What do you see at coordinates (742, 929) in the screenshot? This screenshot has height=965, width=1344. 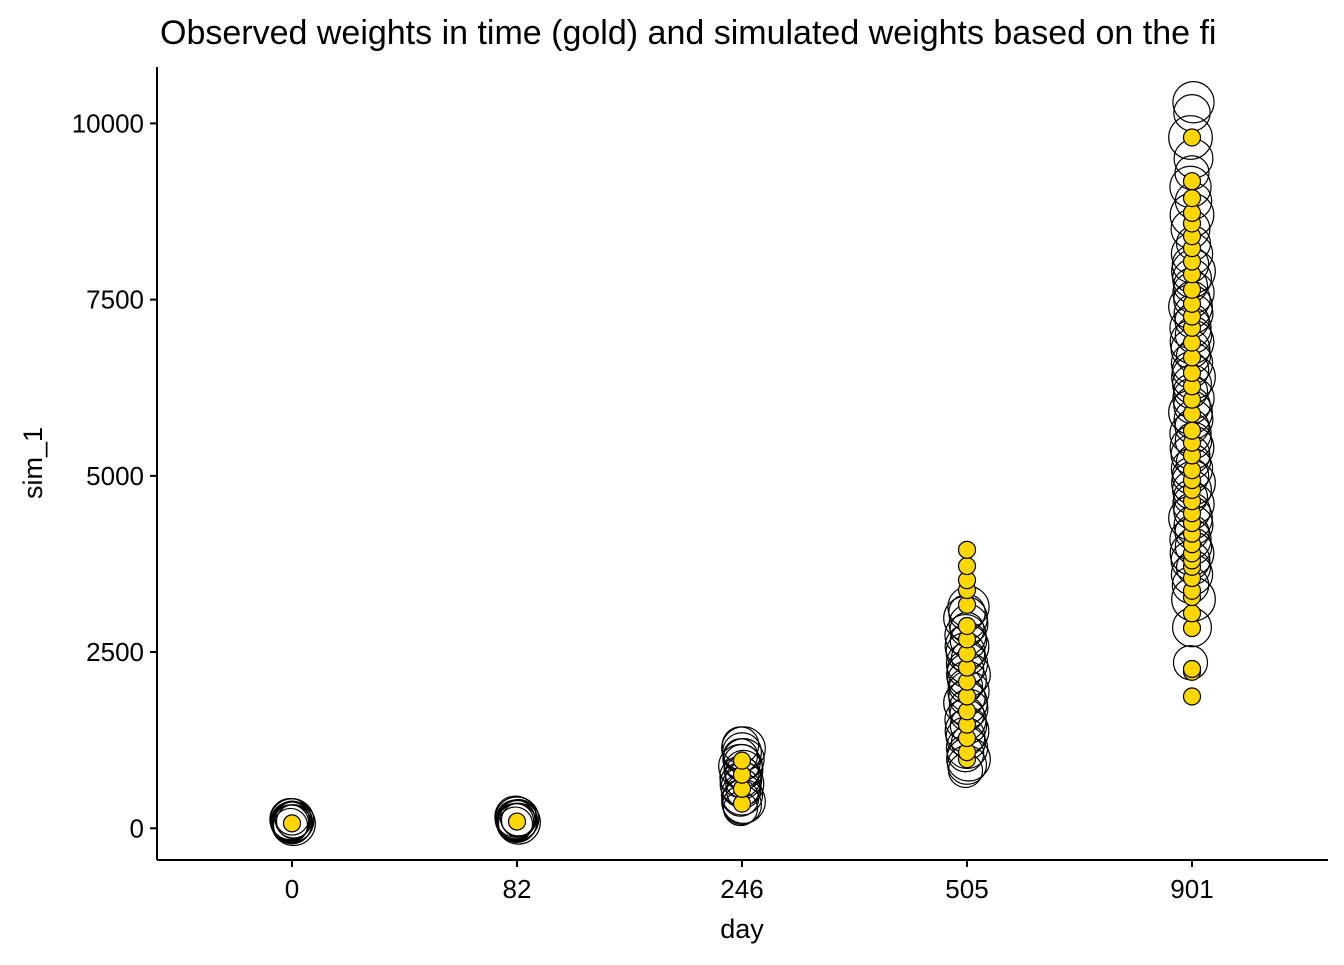 I see `x-axis-title: day` at bounding box center [742, 929].